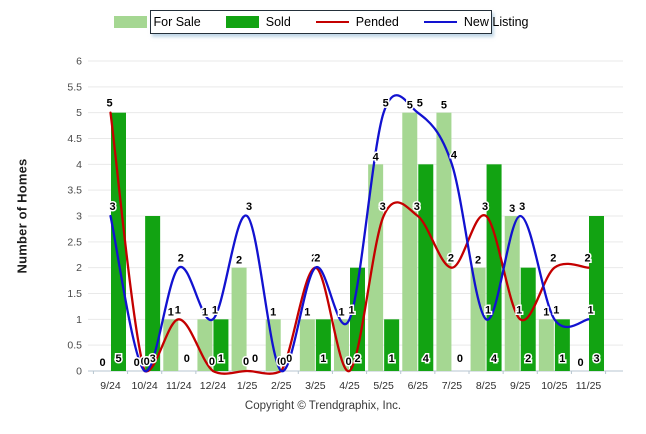 The width and height of the screenshot is (646, 434). Describe the element at coordinates (79, 216) in the screenshot. I see `y-tick-label: 3` at that location.